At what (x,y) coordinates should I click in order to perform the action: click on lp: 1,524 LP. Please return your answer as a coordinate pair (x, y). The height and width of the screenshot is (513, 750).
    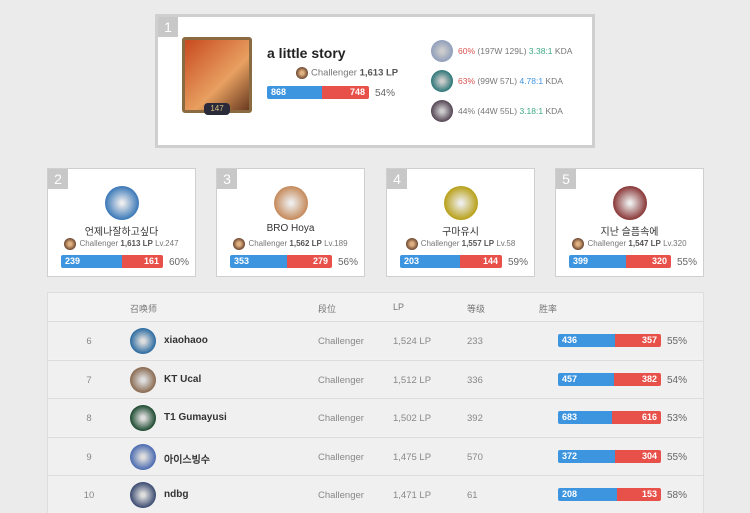
    Looking at the image, I should click on (412, 341).